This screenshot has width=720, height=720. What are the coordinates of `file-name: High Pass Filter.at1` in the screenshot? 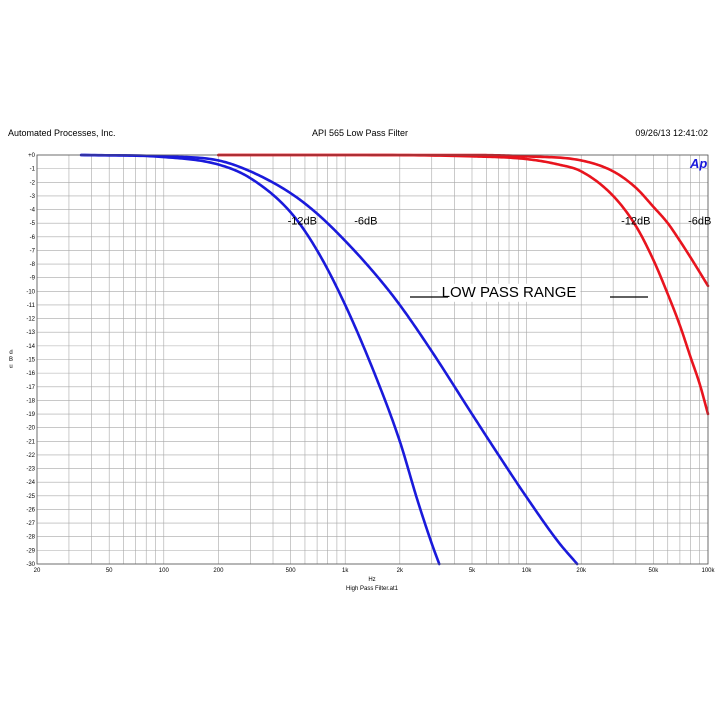 It's located at (372, 589).